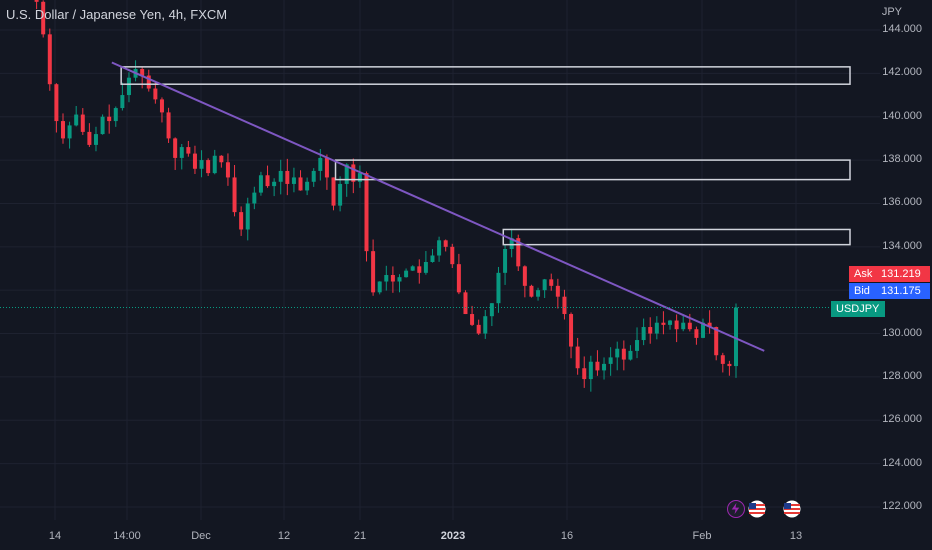 This screenshot has width=932, height=550. Describe the element at coordinates (117, 14) in the screenshot. I see `chart-title: U.S. Dollar / Japanese Yen, 4h, FXCM` at that location.